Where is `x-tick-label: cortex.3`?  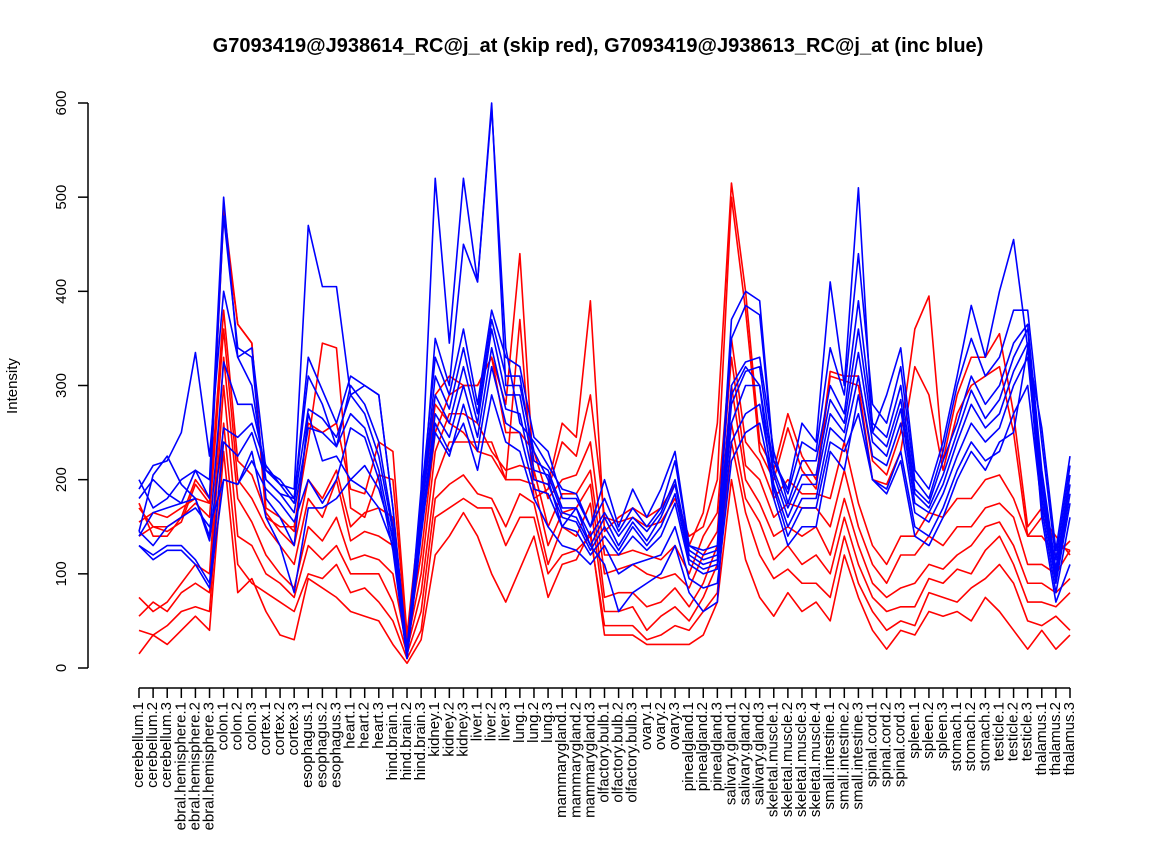
x-tick-label: cortex.3 is located at coordinates (293, 728).